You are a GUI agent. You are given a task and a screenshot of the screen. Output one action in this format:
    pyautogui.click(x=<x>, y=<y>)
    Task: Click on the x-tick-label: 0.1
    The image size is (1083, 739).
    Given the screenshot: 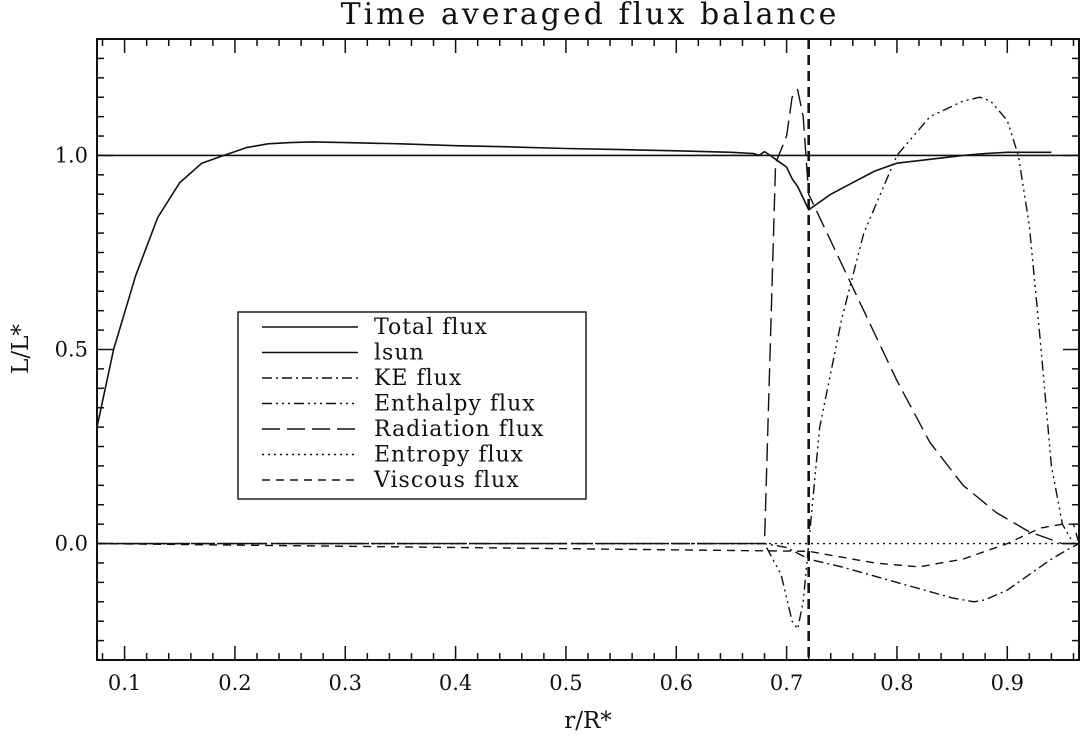 What is the action you would take?
    pyautogui.click(x=124, y=683)
    